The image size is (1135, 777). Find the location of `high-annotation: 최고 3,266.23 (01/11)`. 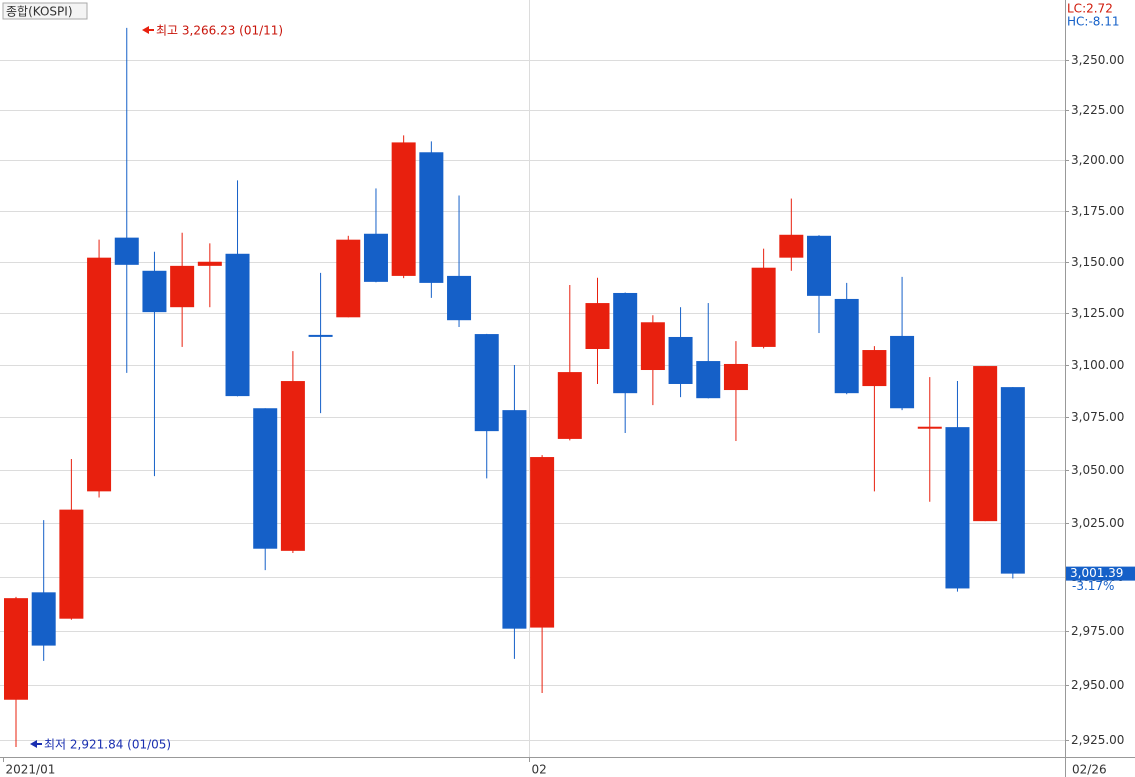

high-annotation: 최고 3,266.23 (01/11) is located at coordinates (219, 31).